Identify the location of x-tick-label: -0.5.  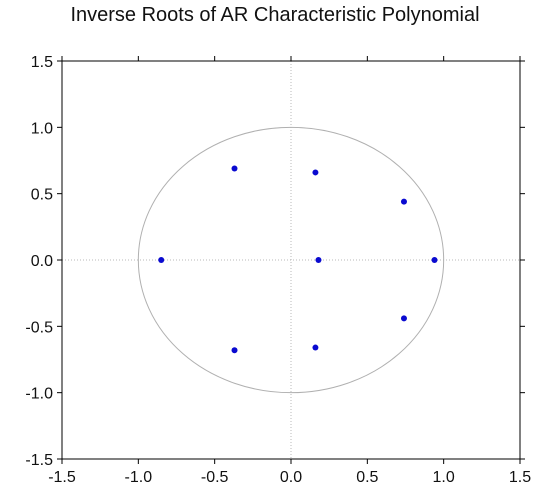
(215, 477).